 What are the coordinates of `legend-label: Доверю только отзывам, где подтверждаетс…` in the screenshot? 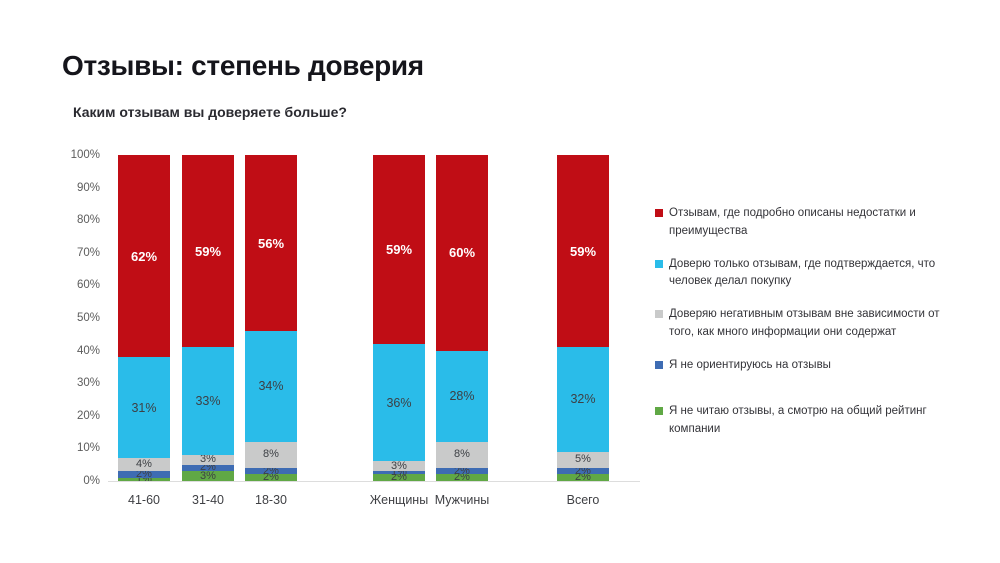 It's located at (802, 272).